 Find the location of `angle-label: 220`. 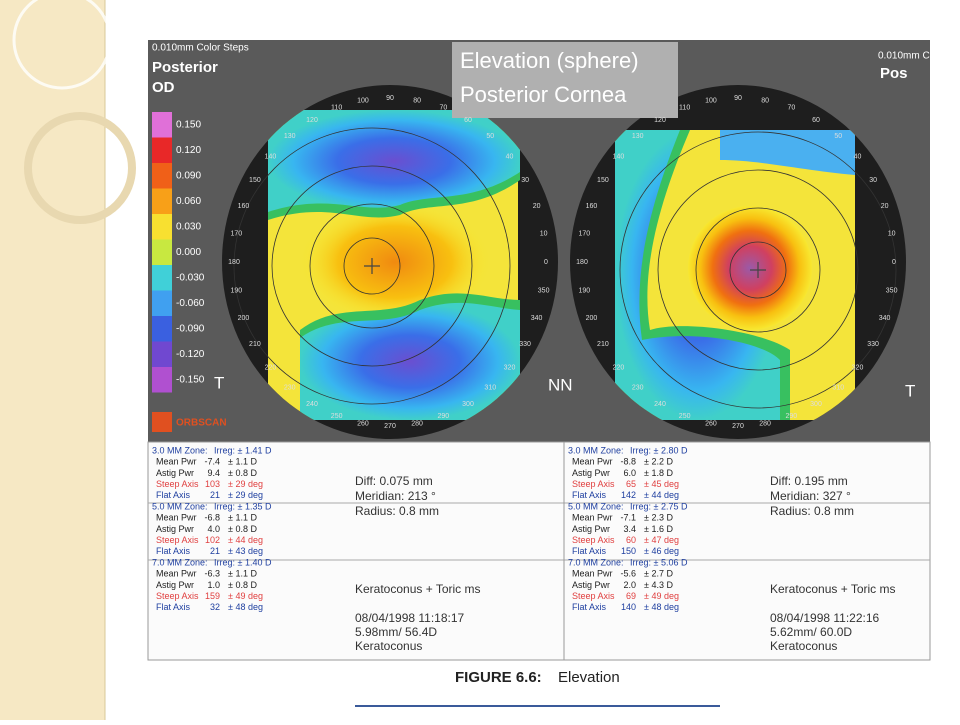

angle-label: 220 is located at coordinates (619, 367).